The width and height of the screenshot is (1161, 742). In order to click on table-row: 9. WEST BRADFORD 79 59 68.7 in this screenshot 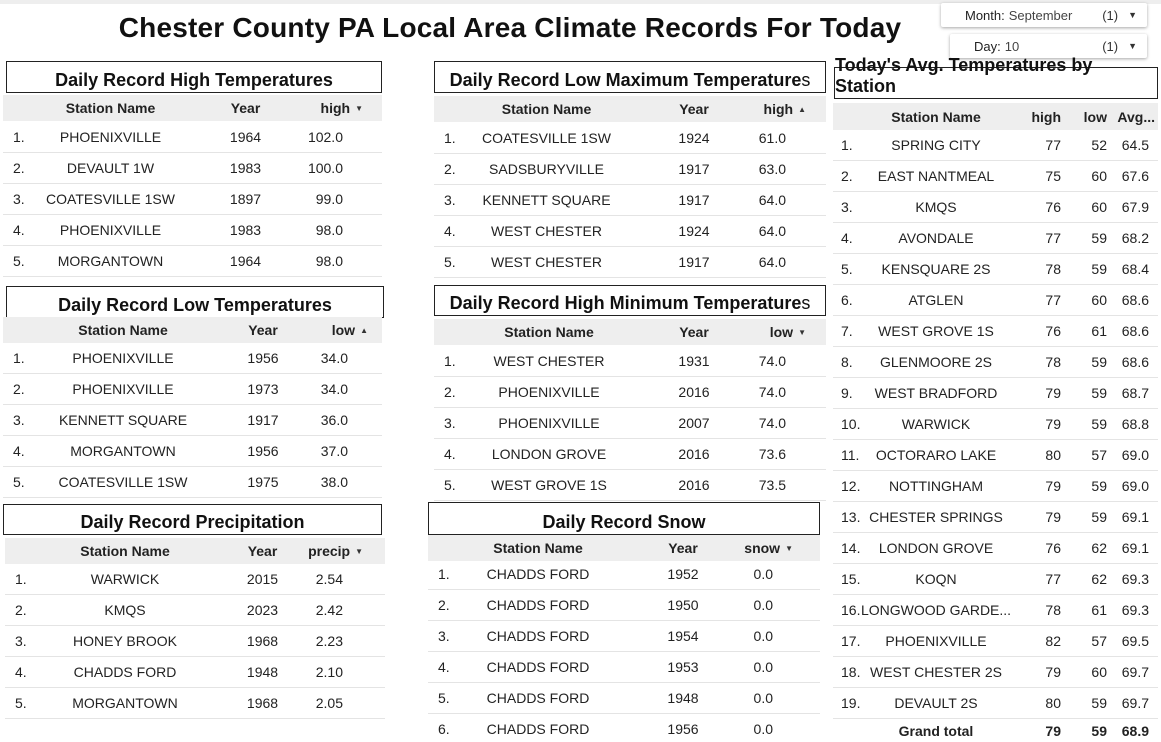, I will do `click(995, 393)`.